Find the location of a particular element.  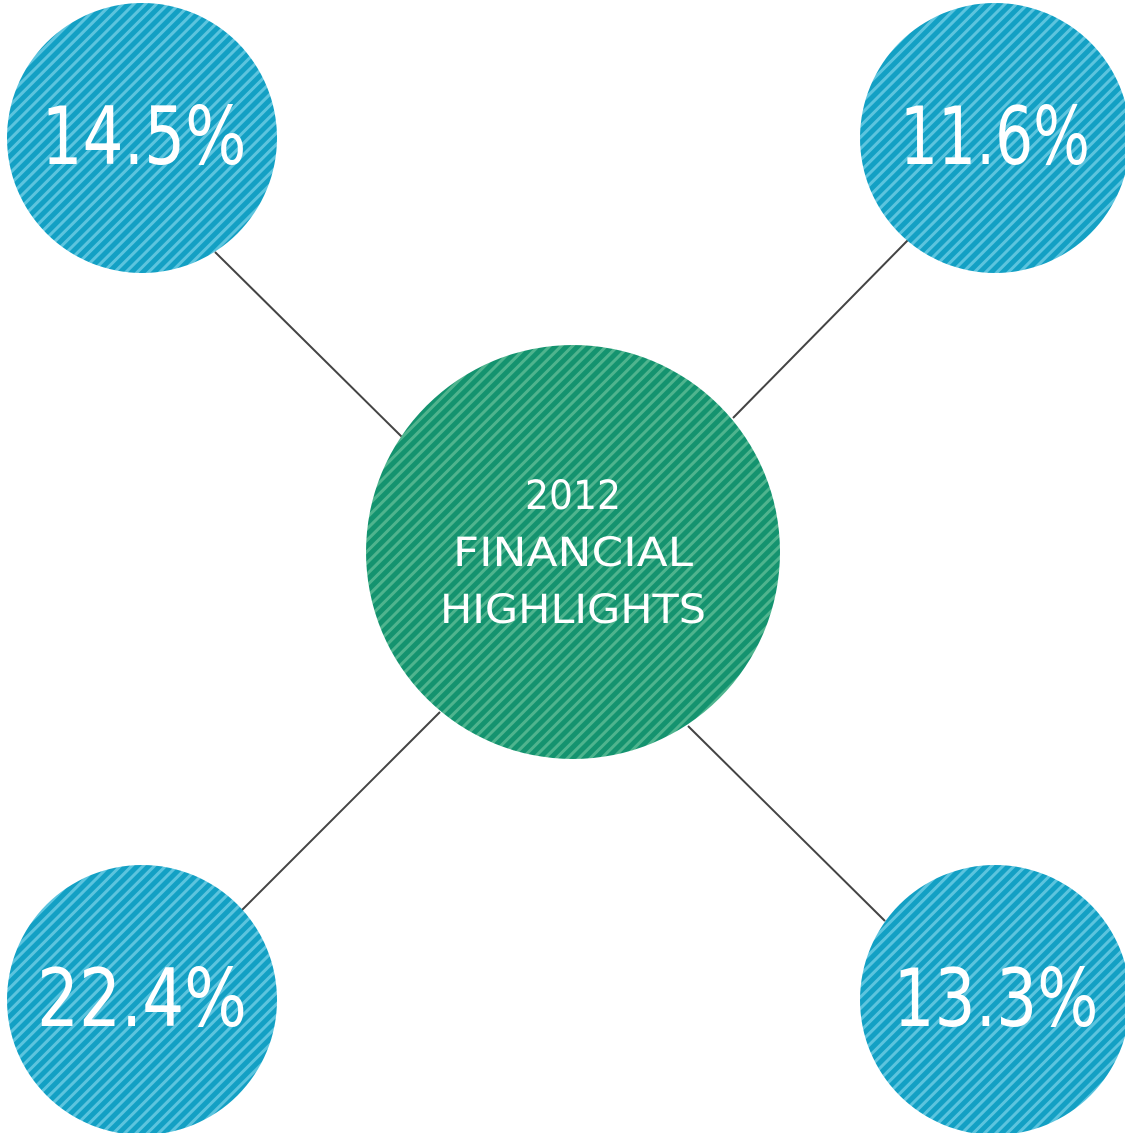

node-label: 14.5% is located at coordinates (144, 136).